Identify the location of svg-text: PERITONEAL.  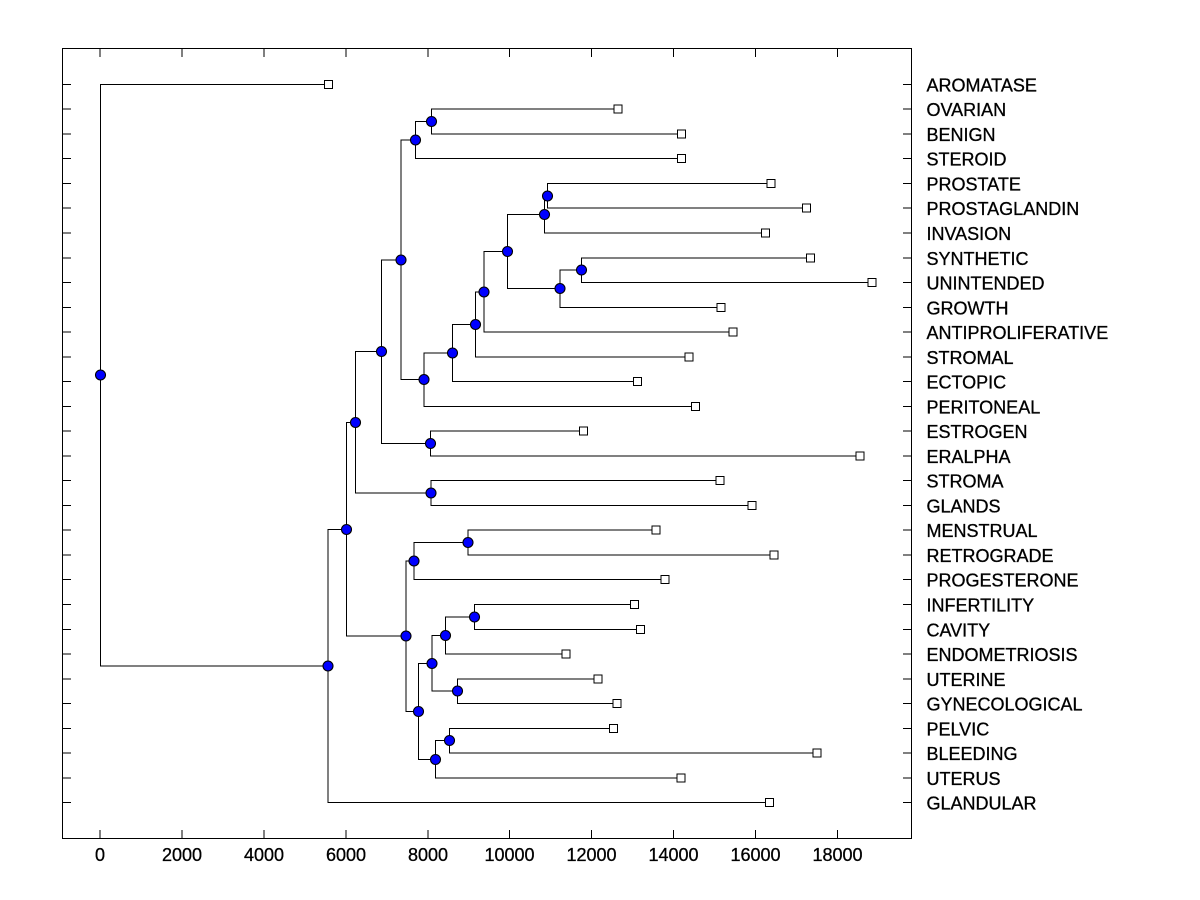
(984, 408).